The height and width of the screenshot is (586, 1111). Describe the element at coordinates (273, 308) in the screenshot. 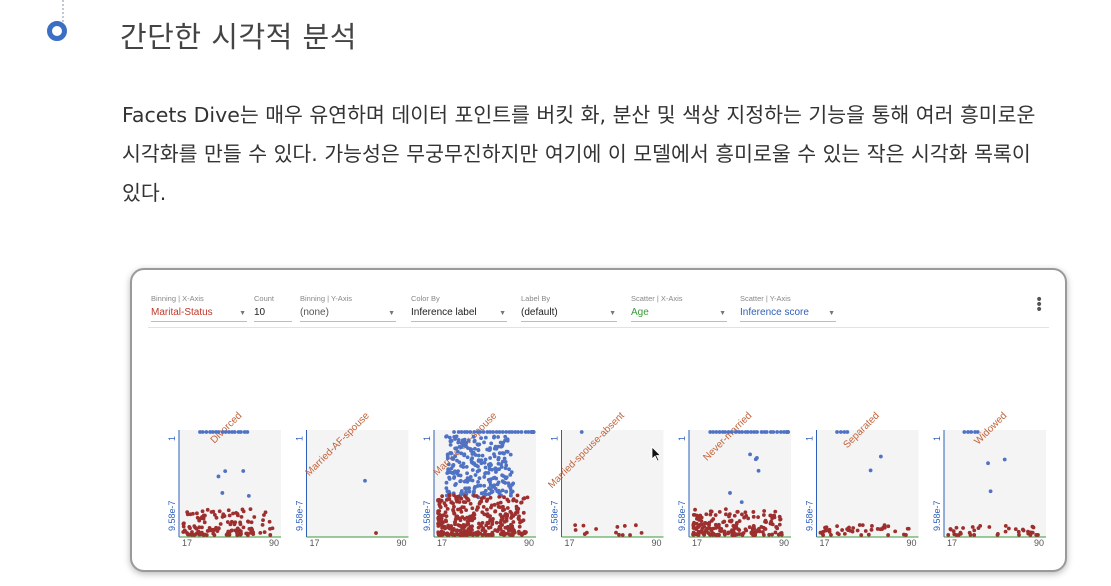

I see `count-control: Count 10` at that location.